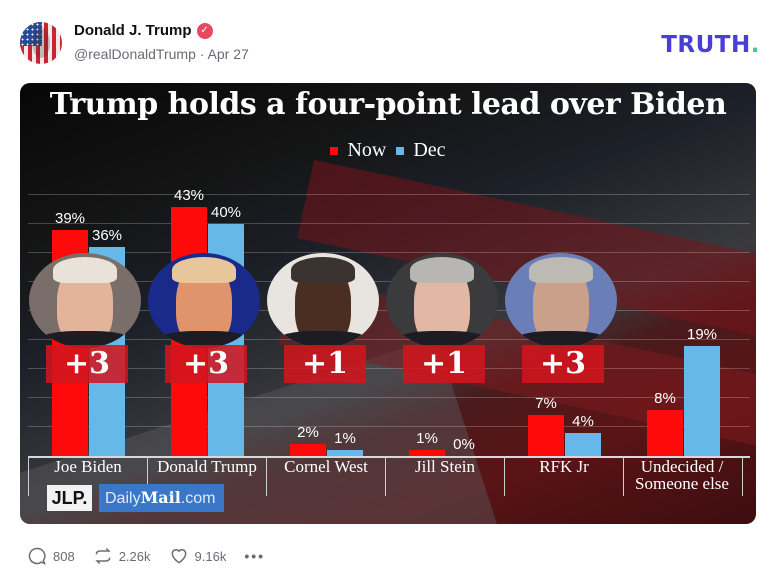 The height and width of the screenshot is (586, 777). Describe the element at coordinates (70, 218) in the screenshot. I see `value-label-now: 39%` at that location.